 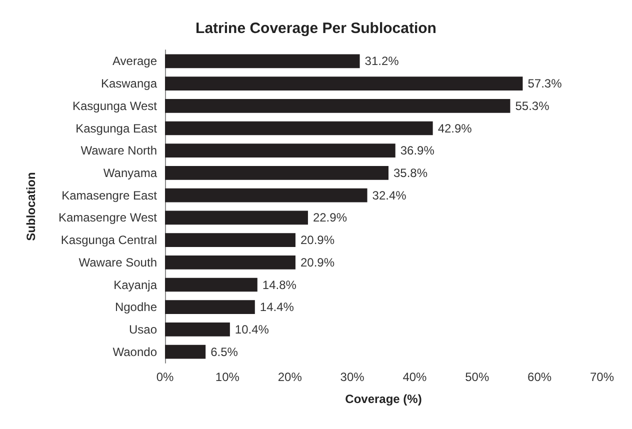 I want to click on data-label: 22.9%, so click(x=330, y=217).